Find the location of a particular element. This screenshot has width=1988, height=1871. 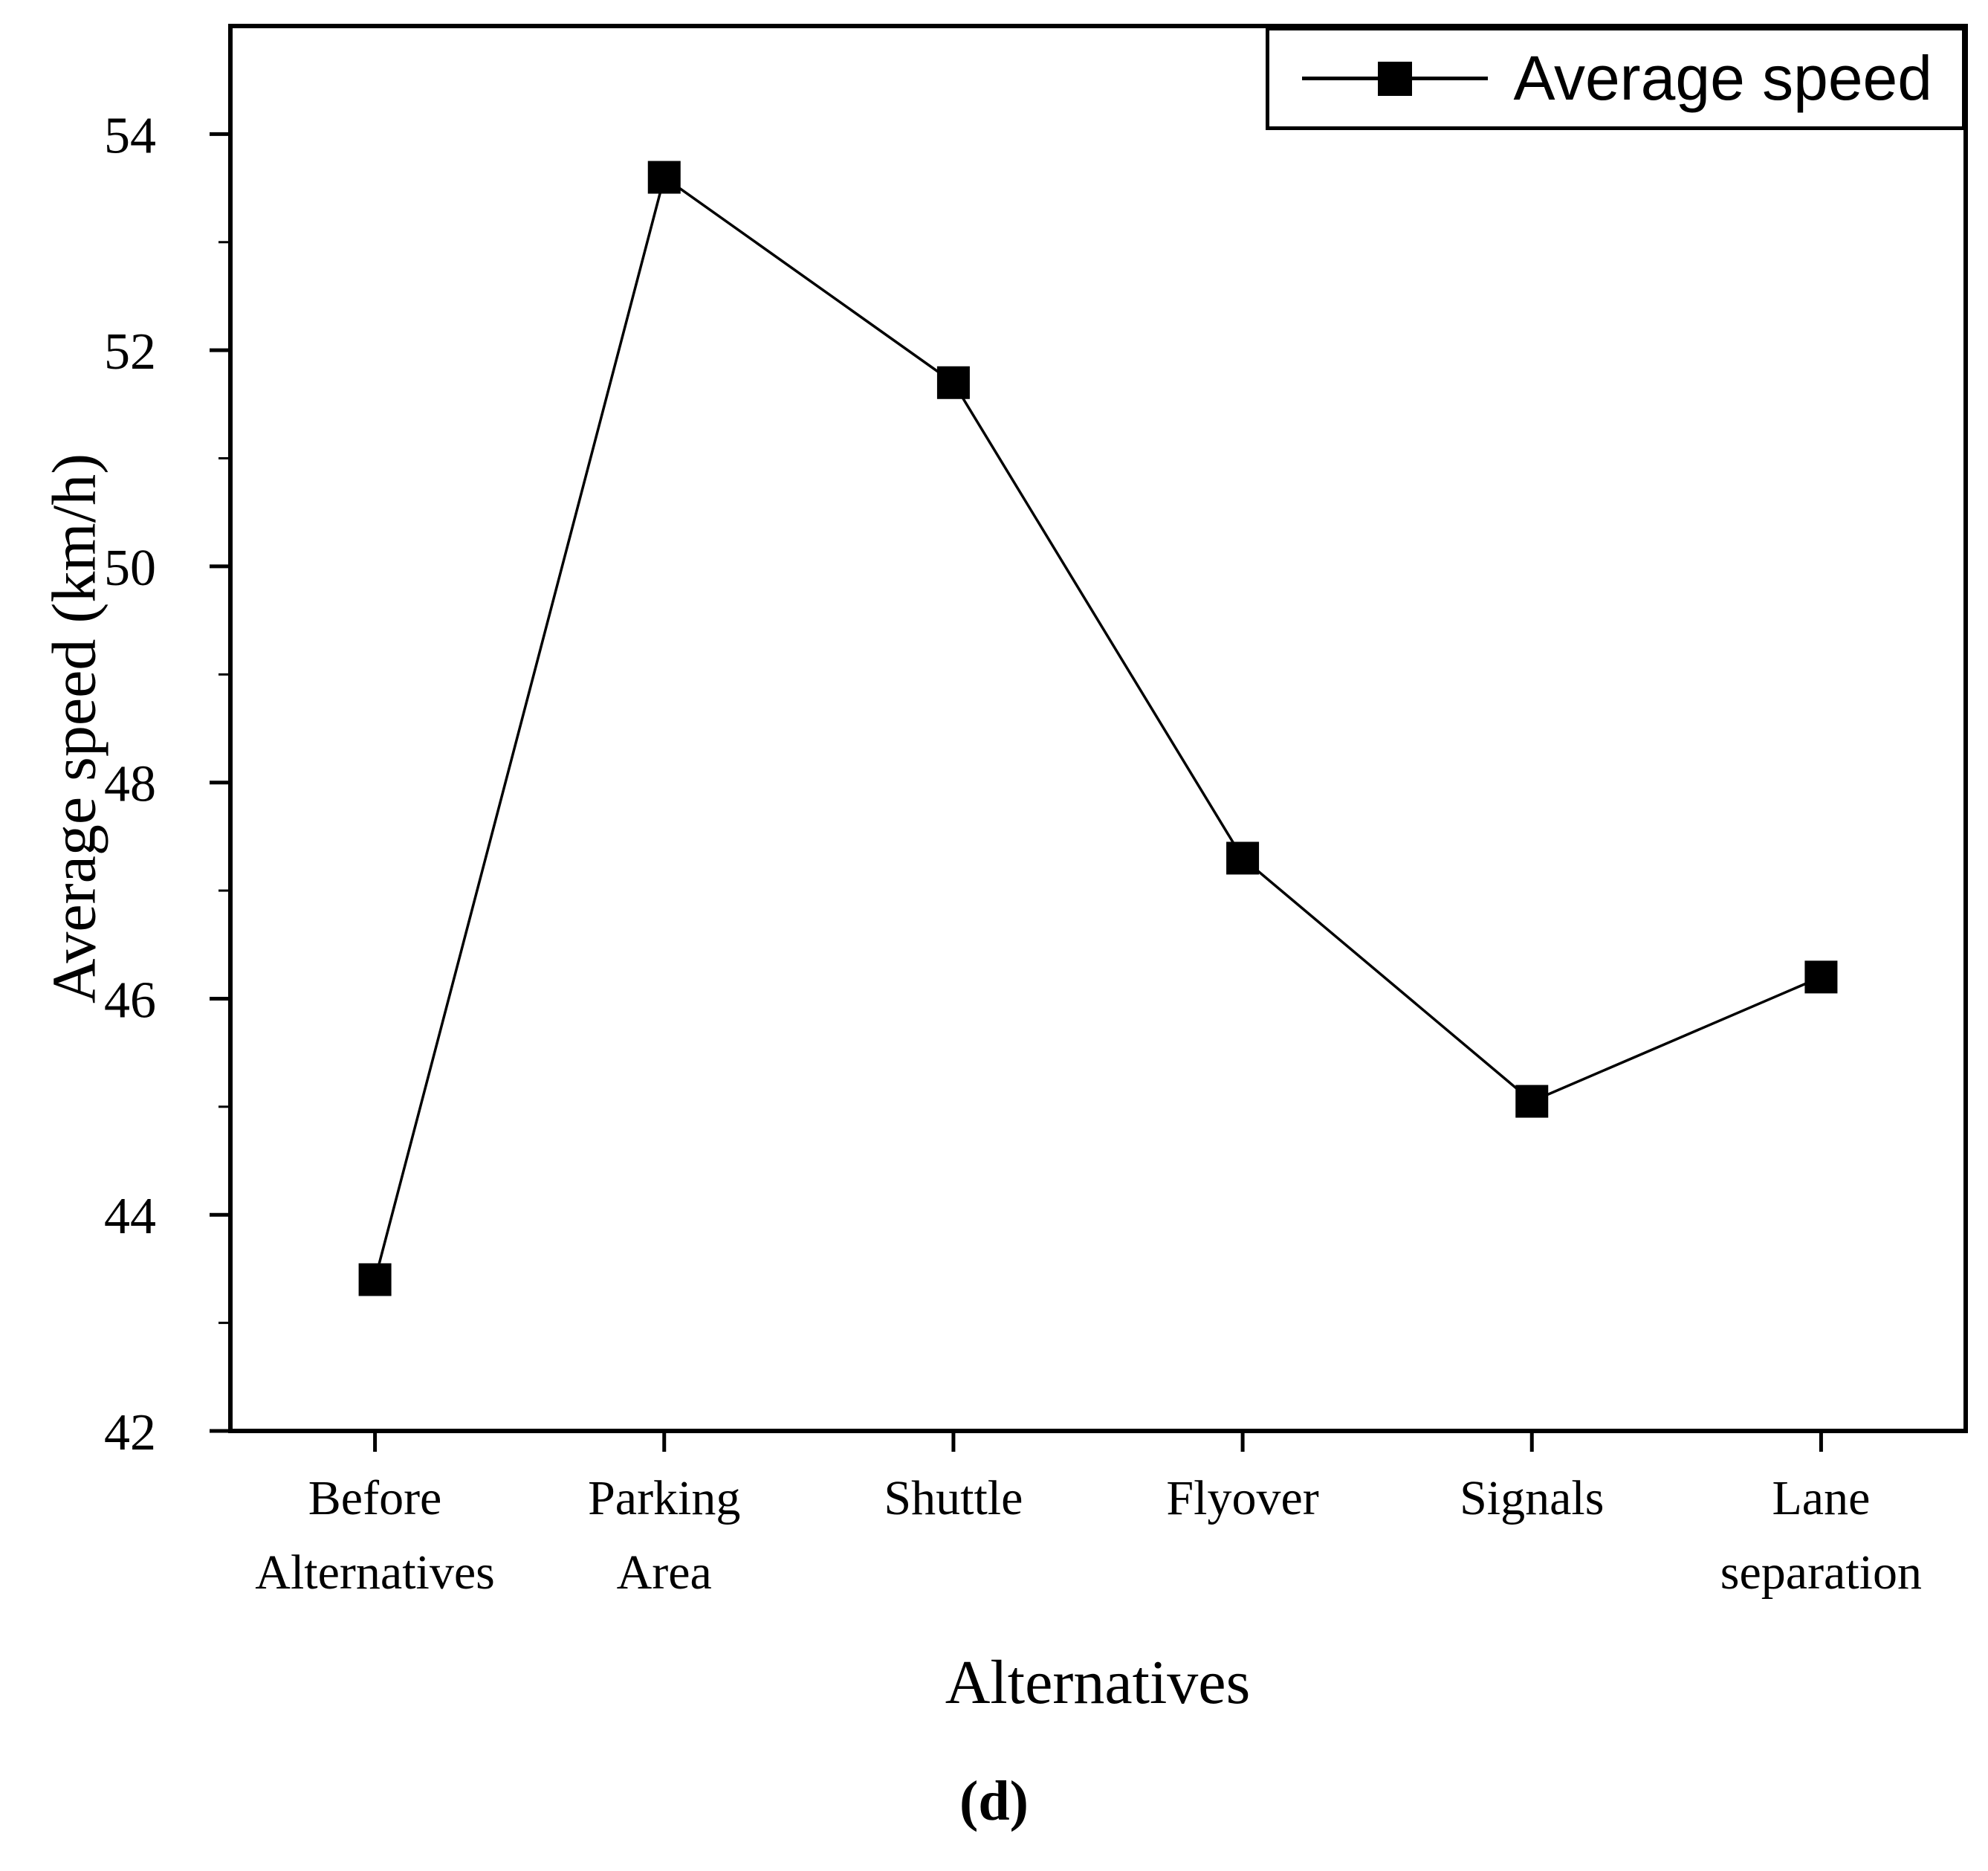

x-tick-label: Flyover is located at coordinates (1242, 1498).